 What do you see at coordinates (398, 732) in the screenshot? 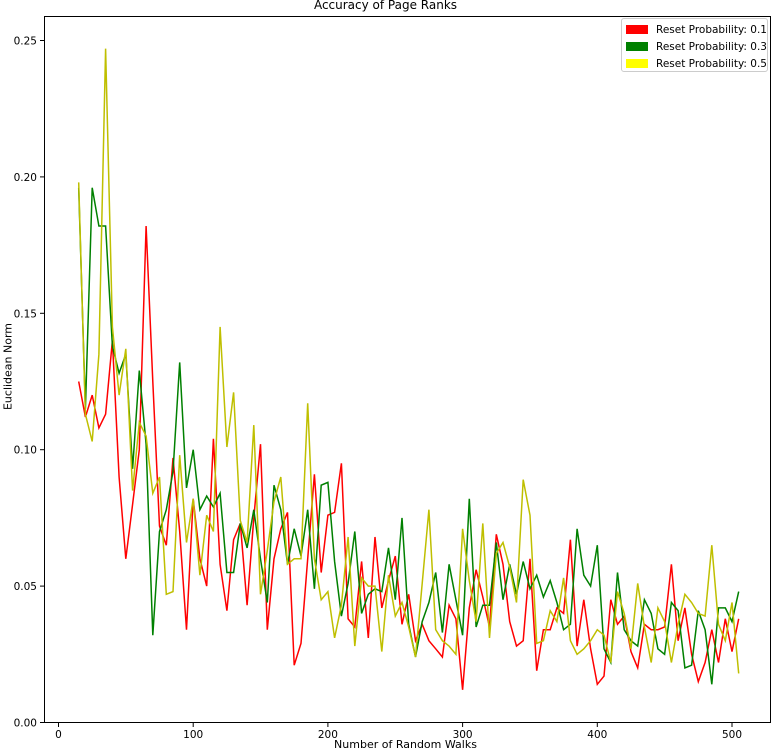
I see `x-axis-ticks: 0 100 200 300 400 500` at bounding box center [398, 732].